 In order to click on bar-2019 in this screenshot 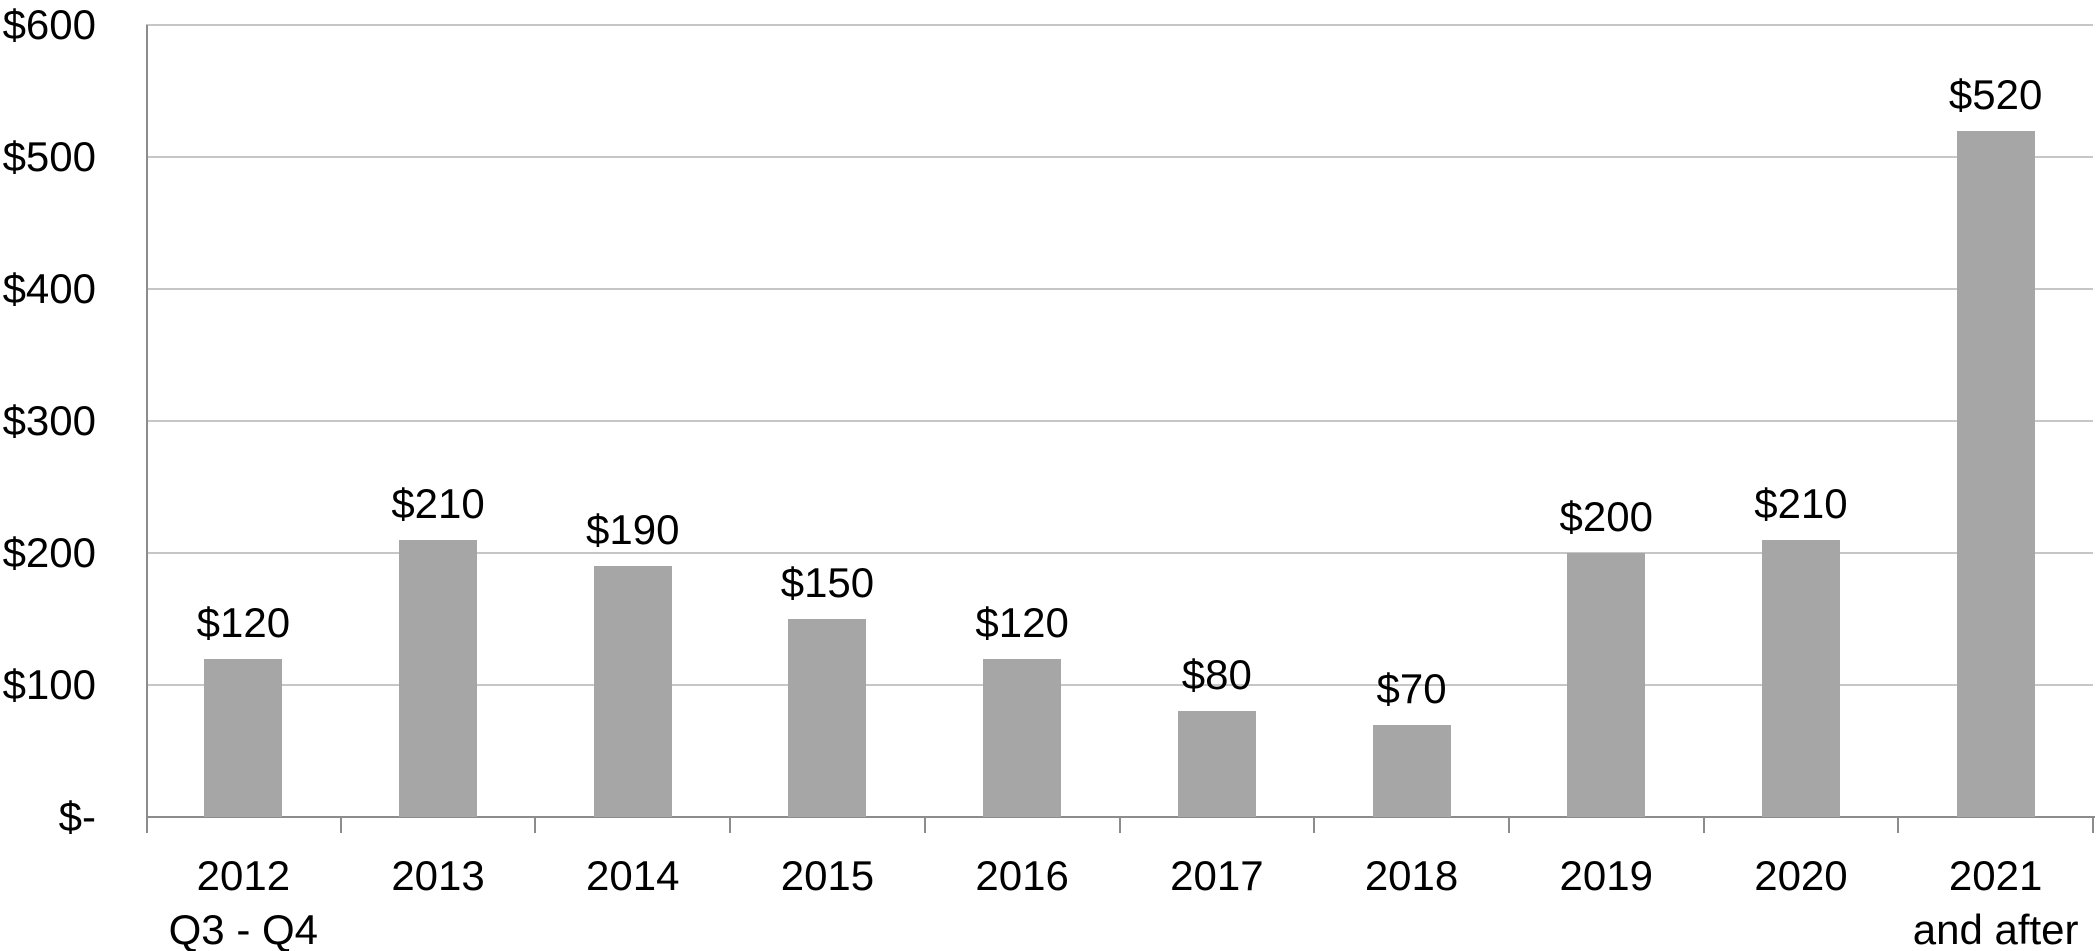, I will do `click(1606, 685)`.